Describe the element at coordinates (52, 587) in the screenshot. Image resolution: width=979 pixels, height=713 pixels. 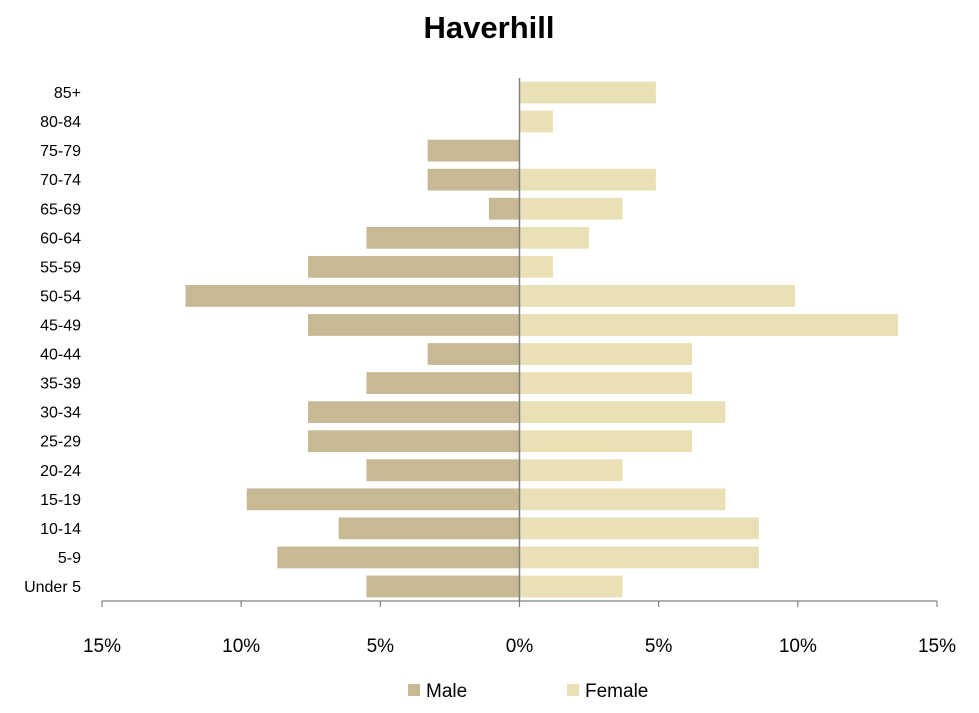
I see `category-label: Under 5` at that location.